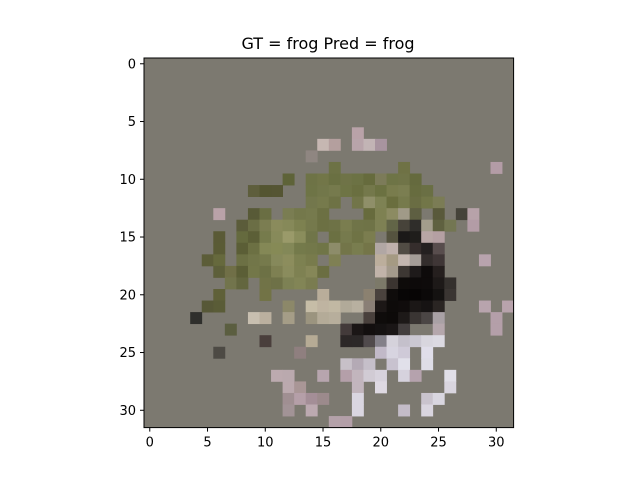 The image size is (640, 480). I want to click on x-tick-label: 10, so click(265, 443).